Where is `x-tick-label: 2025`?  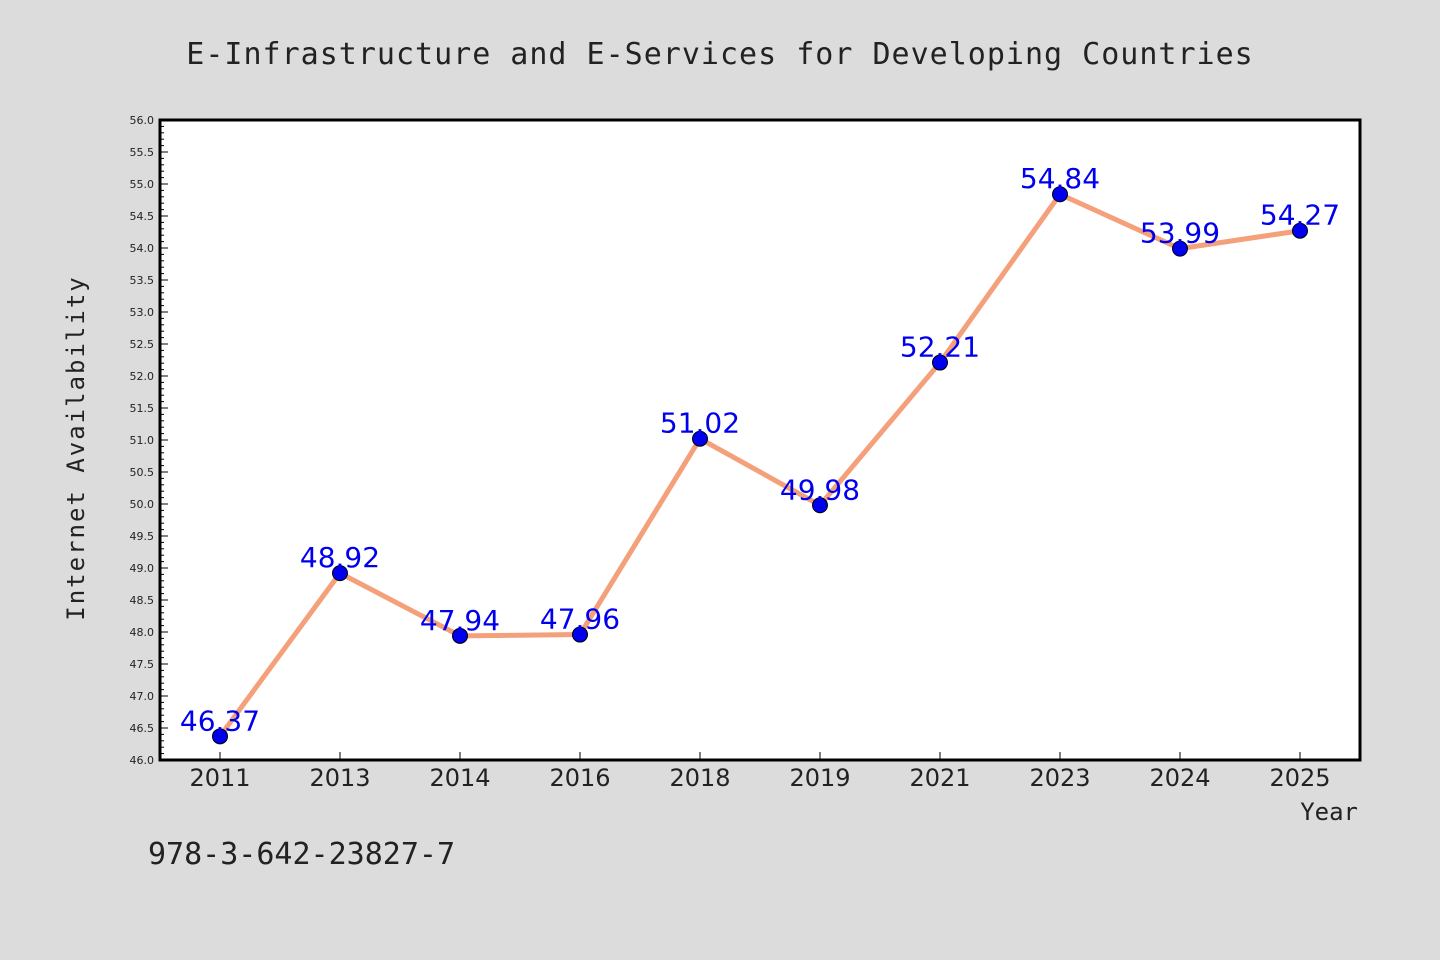 x-tick-label: 2025 is located at coordinates (1299, 778).